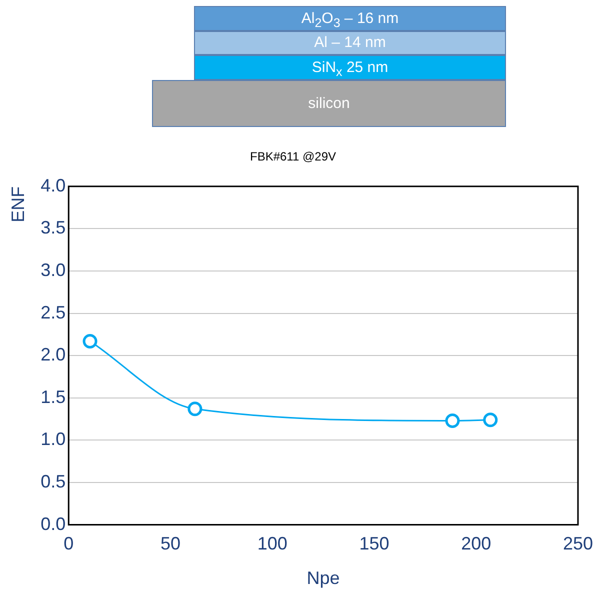 The image size is (596, 598). I want to click on chart-title: FBK#611 @29V, so click(293, 157).